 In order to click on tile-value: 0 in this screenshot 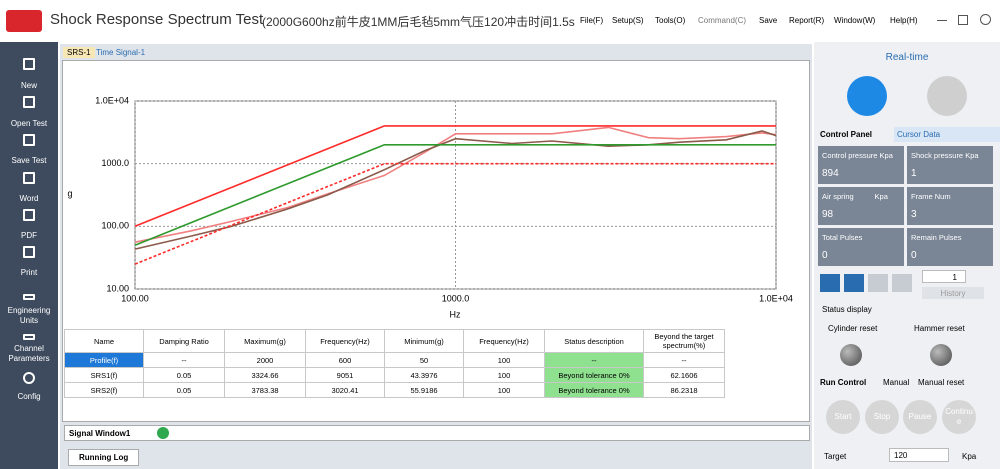, I will do `click(914, 255)`.